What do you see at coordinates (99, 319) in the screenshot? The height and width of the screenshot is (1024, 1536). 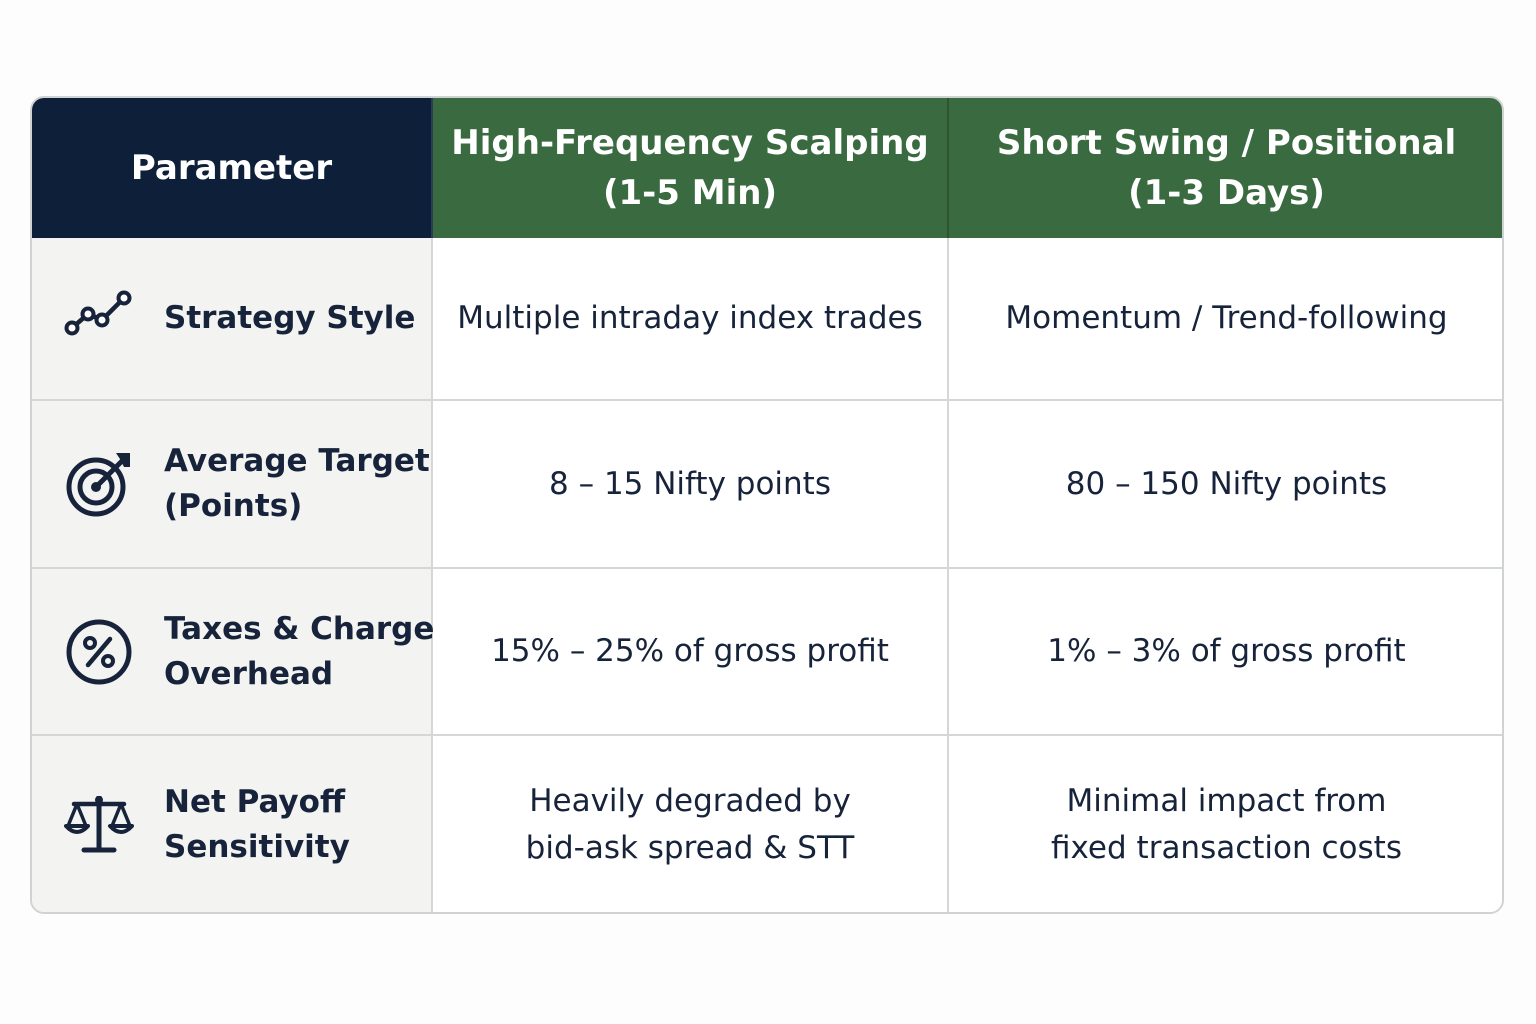 I see `trend-line-icon` at bounding box center [99, 319].